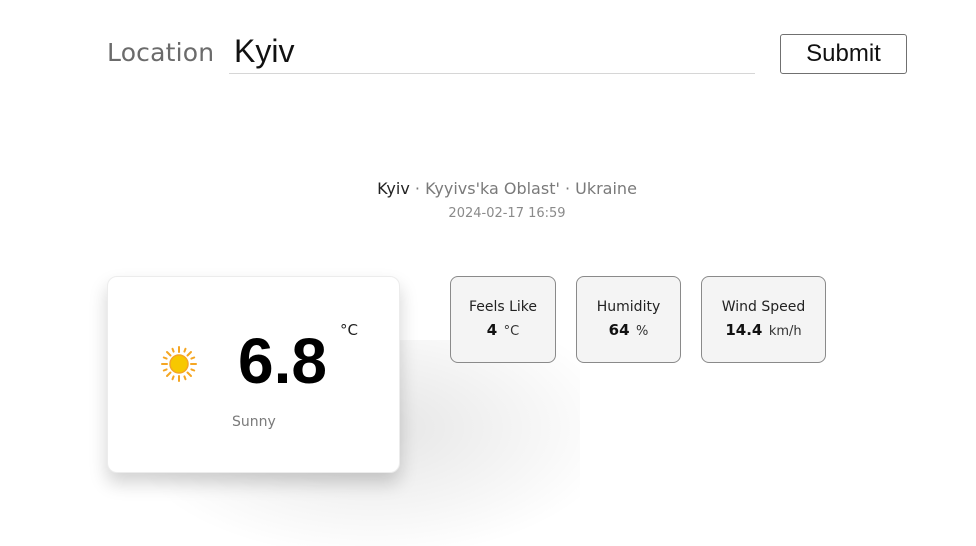  I want to click on wind-speed-label: Wind Speed, so click(763, 307).